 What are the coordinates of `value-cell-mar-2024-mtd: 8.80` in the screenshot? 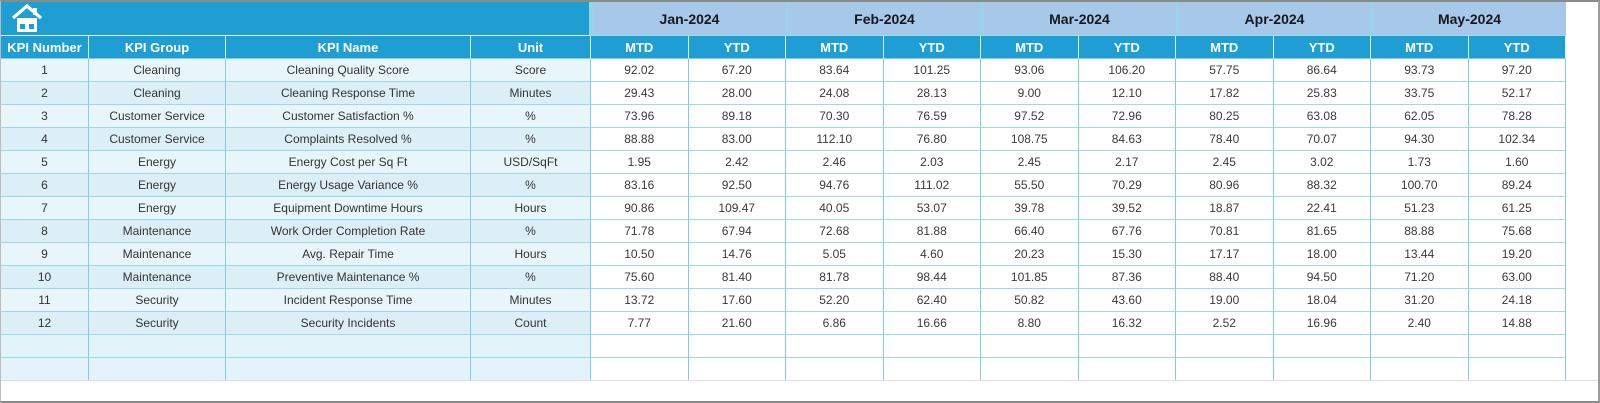 It's located at (1030, 323).